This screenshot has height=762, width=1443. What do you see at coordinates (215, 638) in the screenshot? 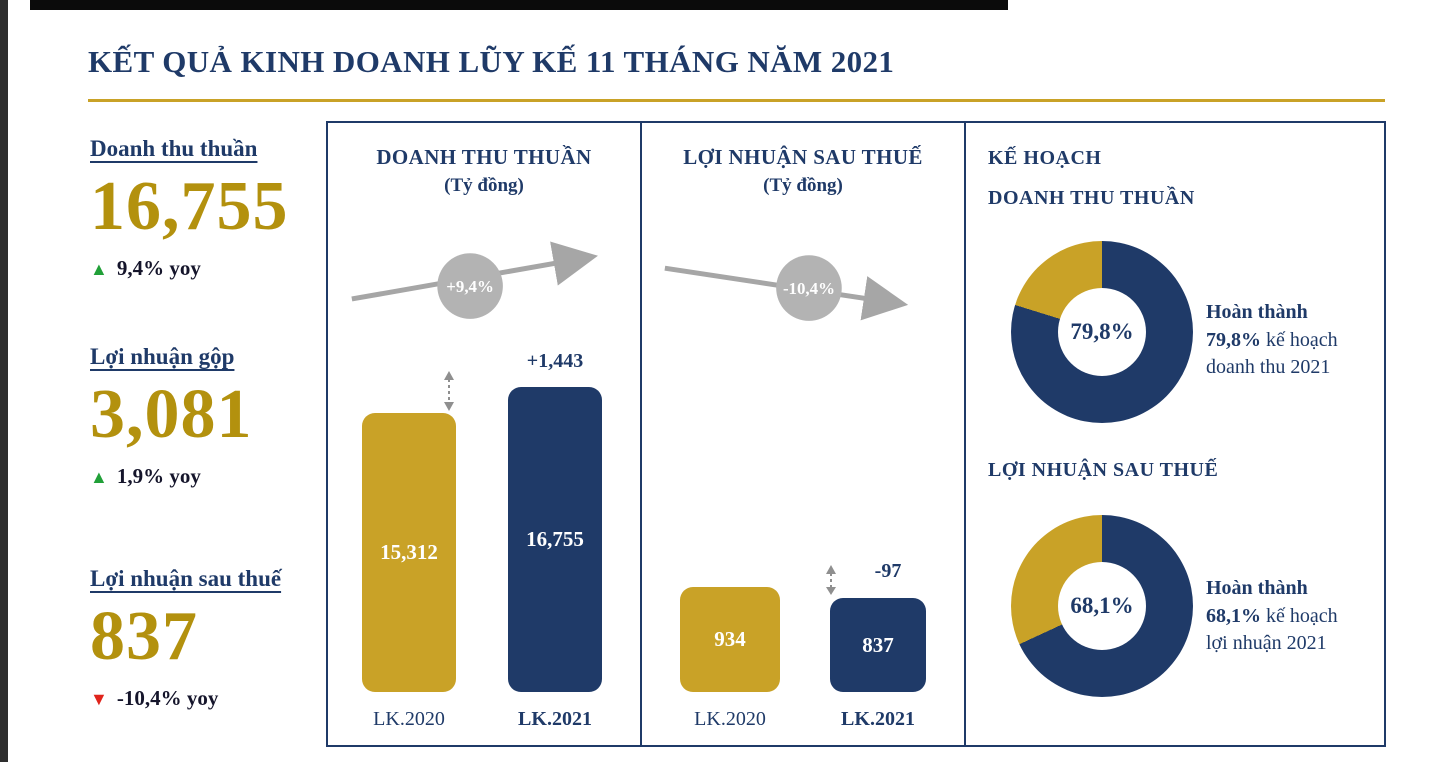
I see `stat-profit-after-tax: Lợi nhuận sau thuế 837 ▼ -10,4% yoy` at bounding box center [215, 638].